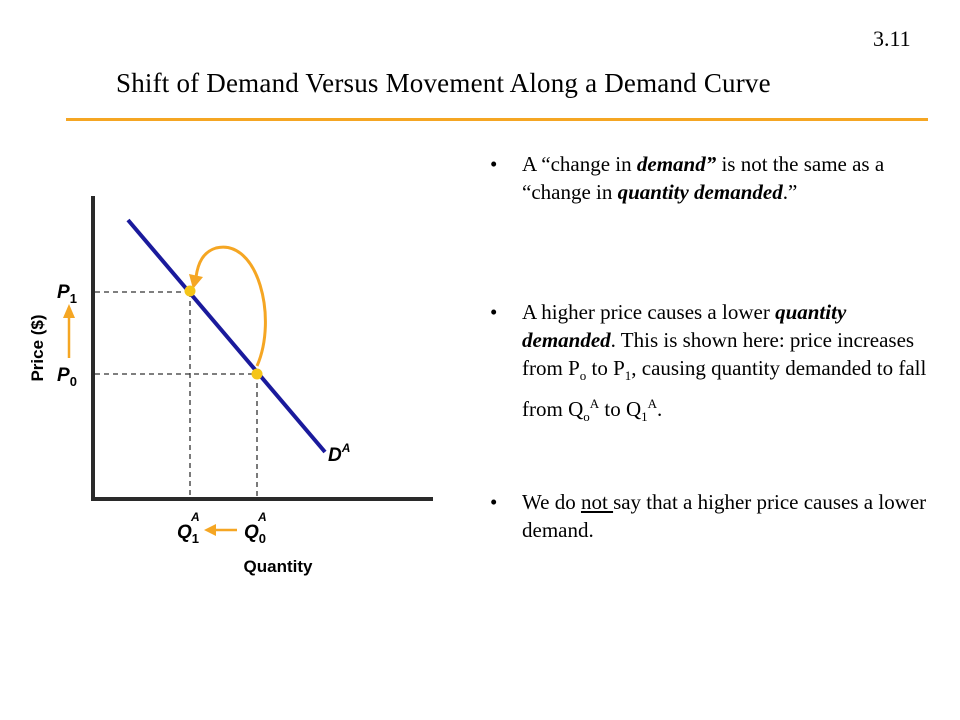  Describe the element at coordinates (278, 566) in the screenshot. I see `x-axis-label: Quantity` at that location.